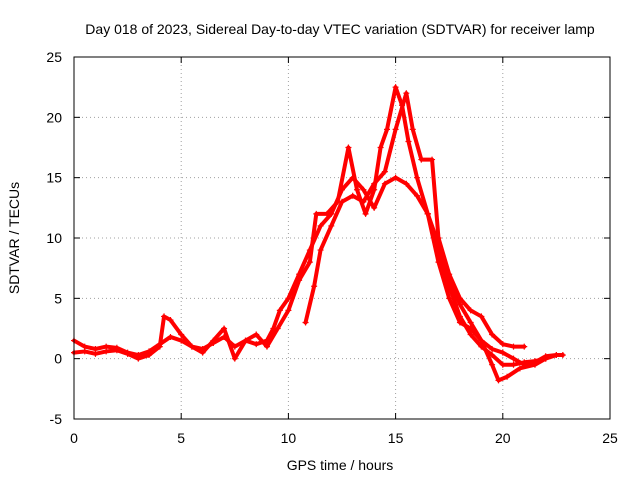 The height and width of the screenshot is (480, 640). I want to click on x-tick-label: 15, so click(396, 438).